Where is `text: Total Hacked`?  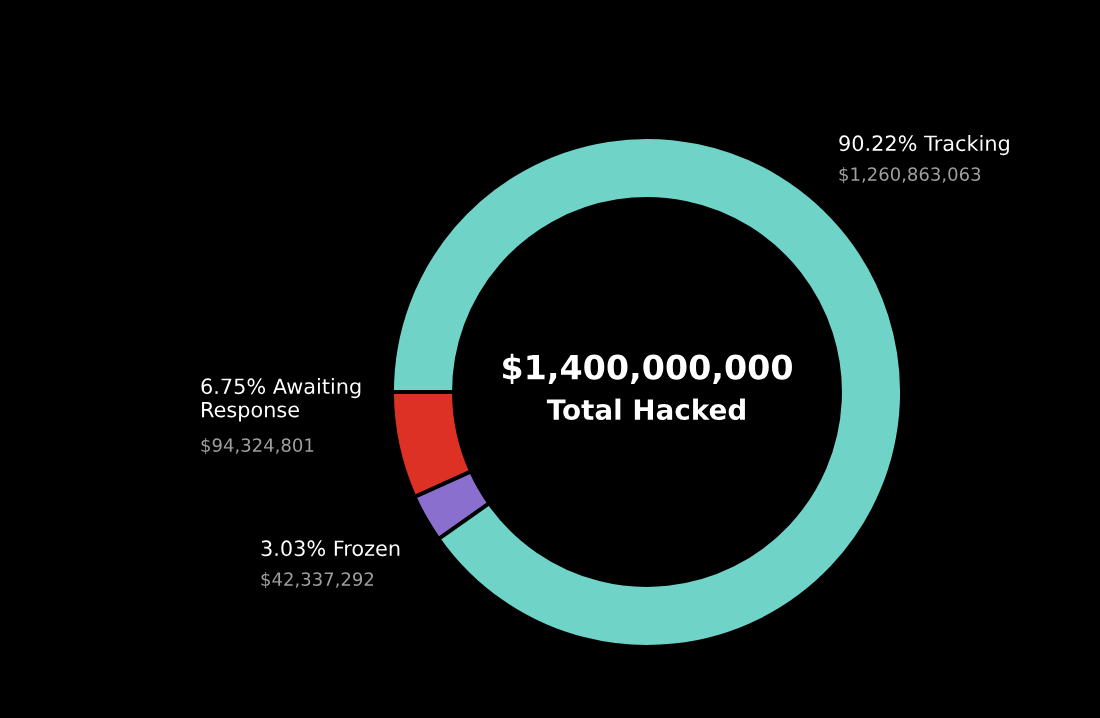
text: Total Hacked is located at coordinates (645, 409).